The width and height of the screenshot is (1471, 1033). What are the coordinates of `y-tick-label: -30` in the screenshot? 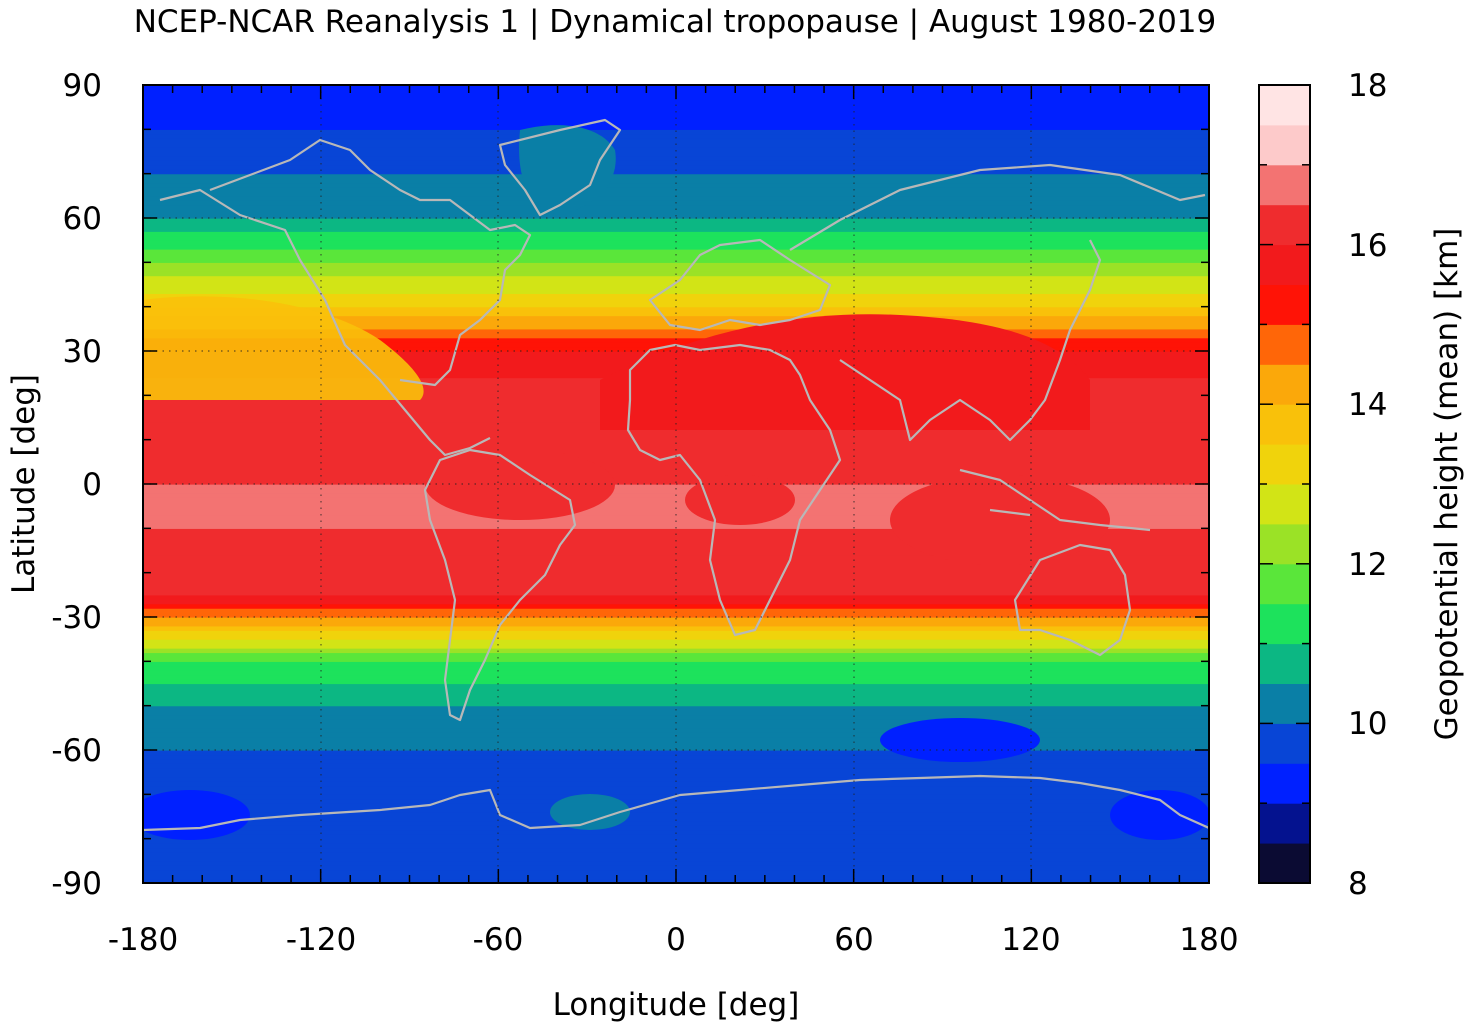 It's located at (76, 618).